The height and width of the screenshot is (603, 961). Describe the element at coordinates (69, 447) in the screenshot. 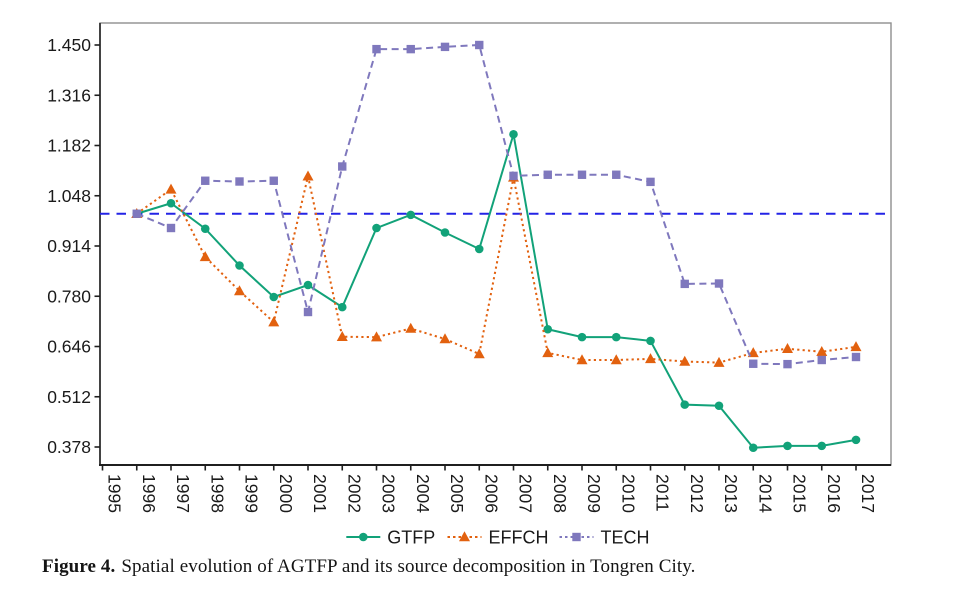

I see `y-tick-label: 0.378` at that location.